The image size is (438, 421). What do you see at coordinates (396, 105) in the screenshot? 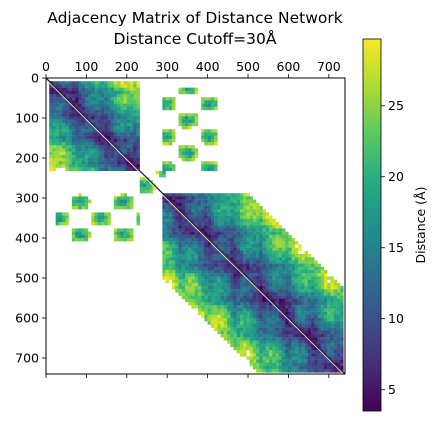
I see `colorbar-tick-label: 25` at bounding box center [396, 105].